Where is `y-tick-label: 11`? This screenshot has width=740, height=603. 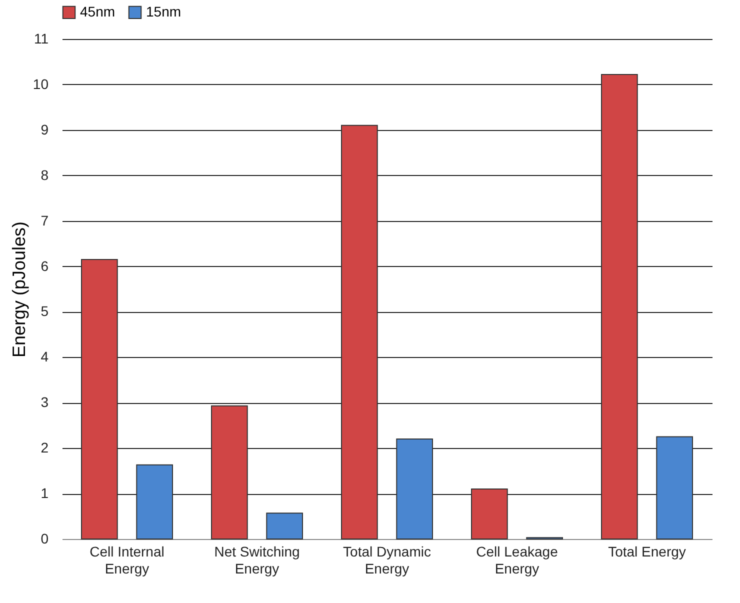
y-tick-label: 11 is located at coordinates (41, 38).